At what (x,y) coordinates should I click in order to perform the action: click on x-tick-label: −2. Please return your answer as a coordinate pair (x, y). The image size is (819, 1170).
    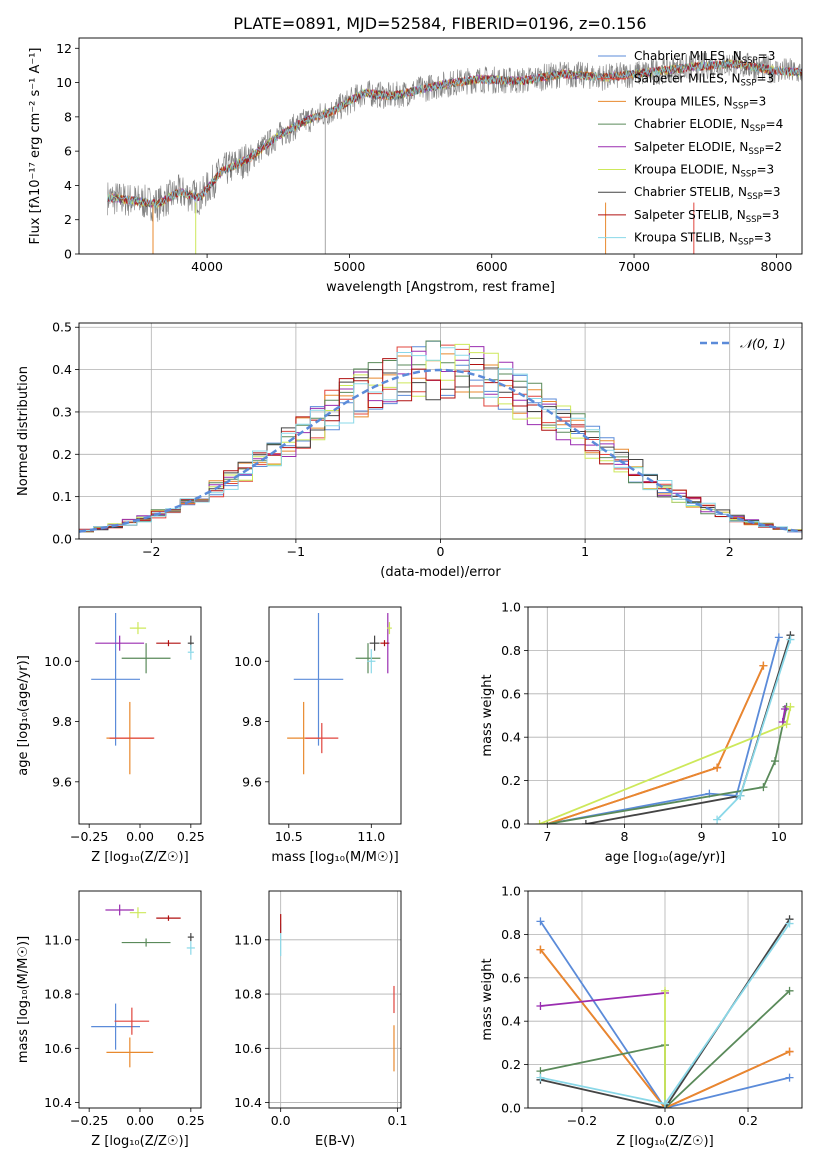
    Looking at the image, I should click on (151, 551).